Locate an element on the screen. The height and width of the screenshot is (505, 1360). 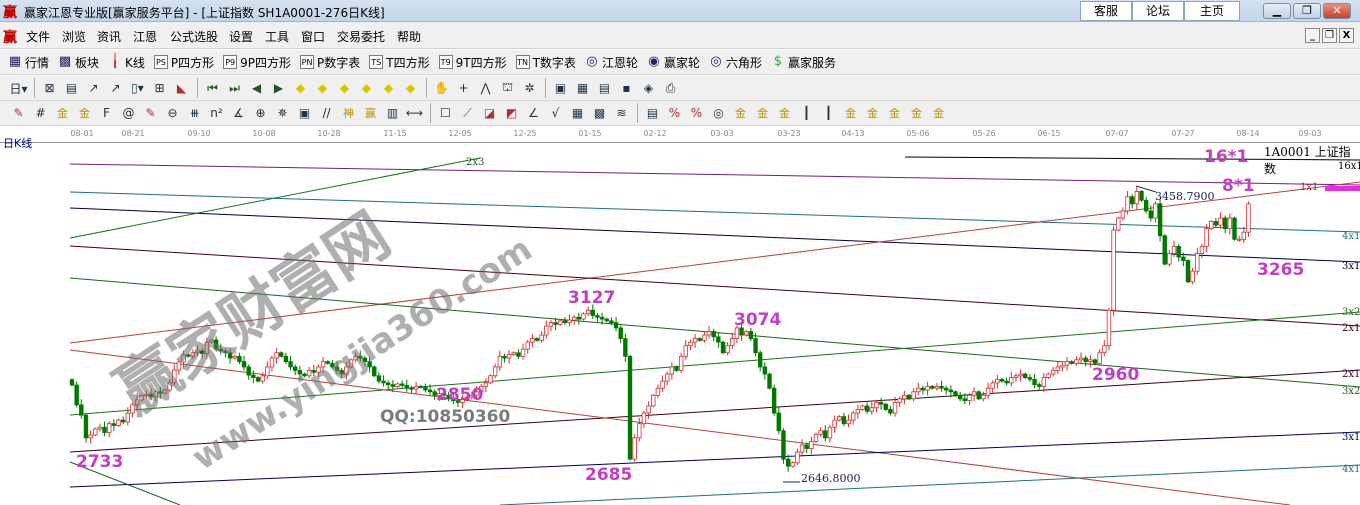
gold7-icon: 金 is located at coordinates (872, 113).